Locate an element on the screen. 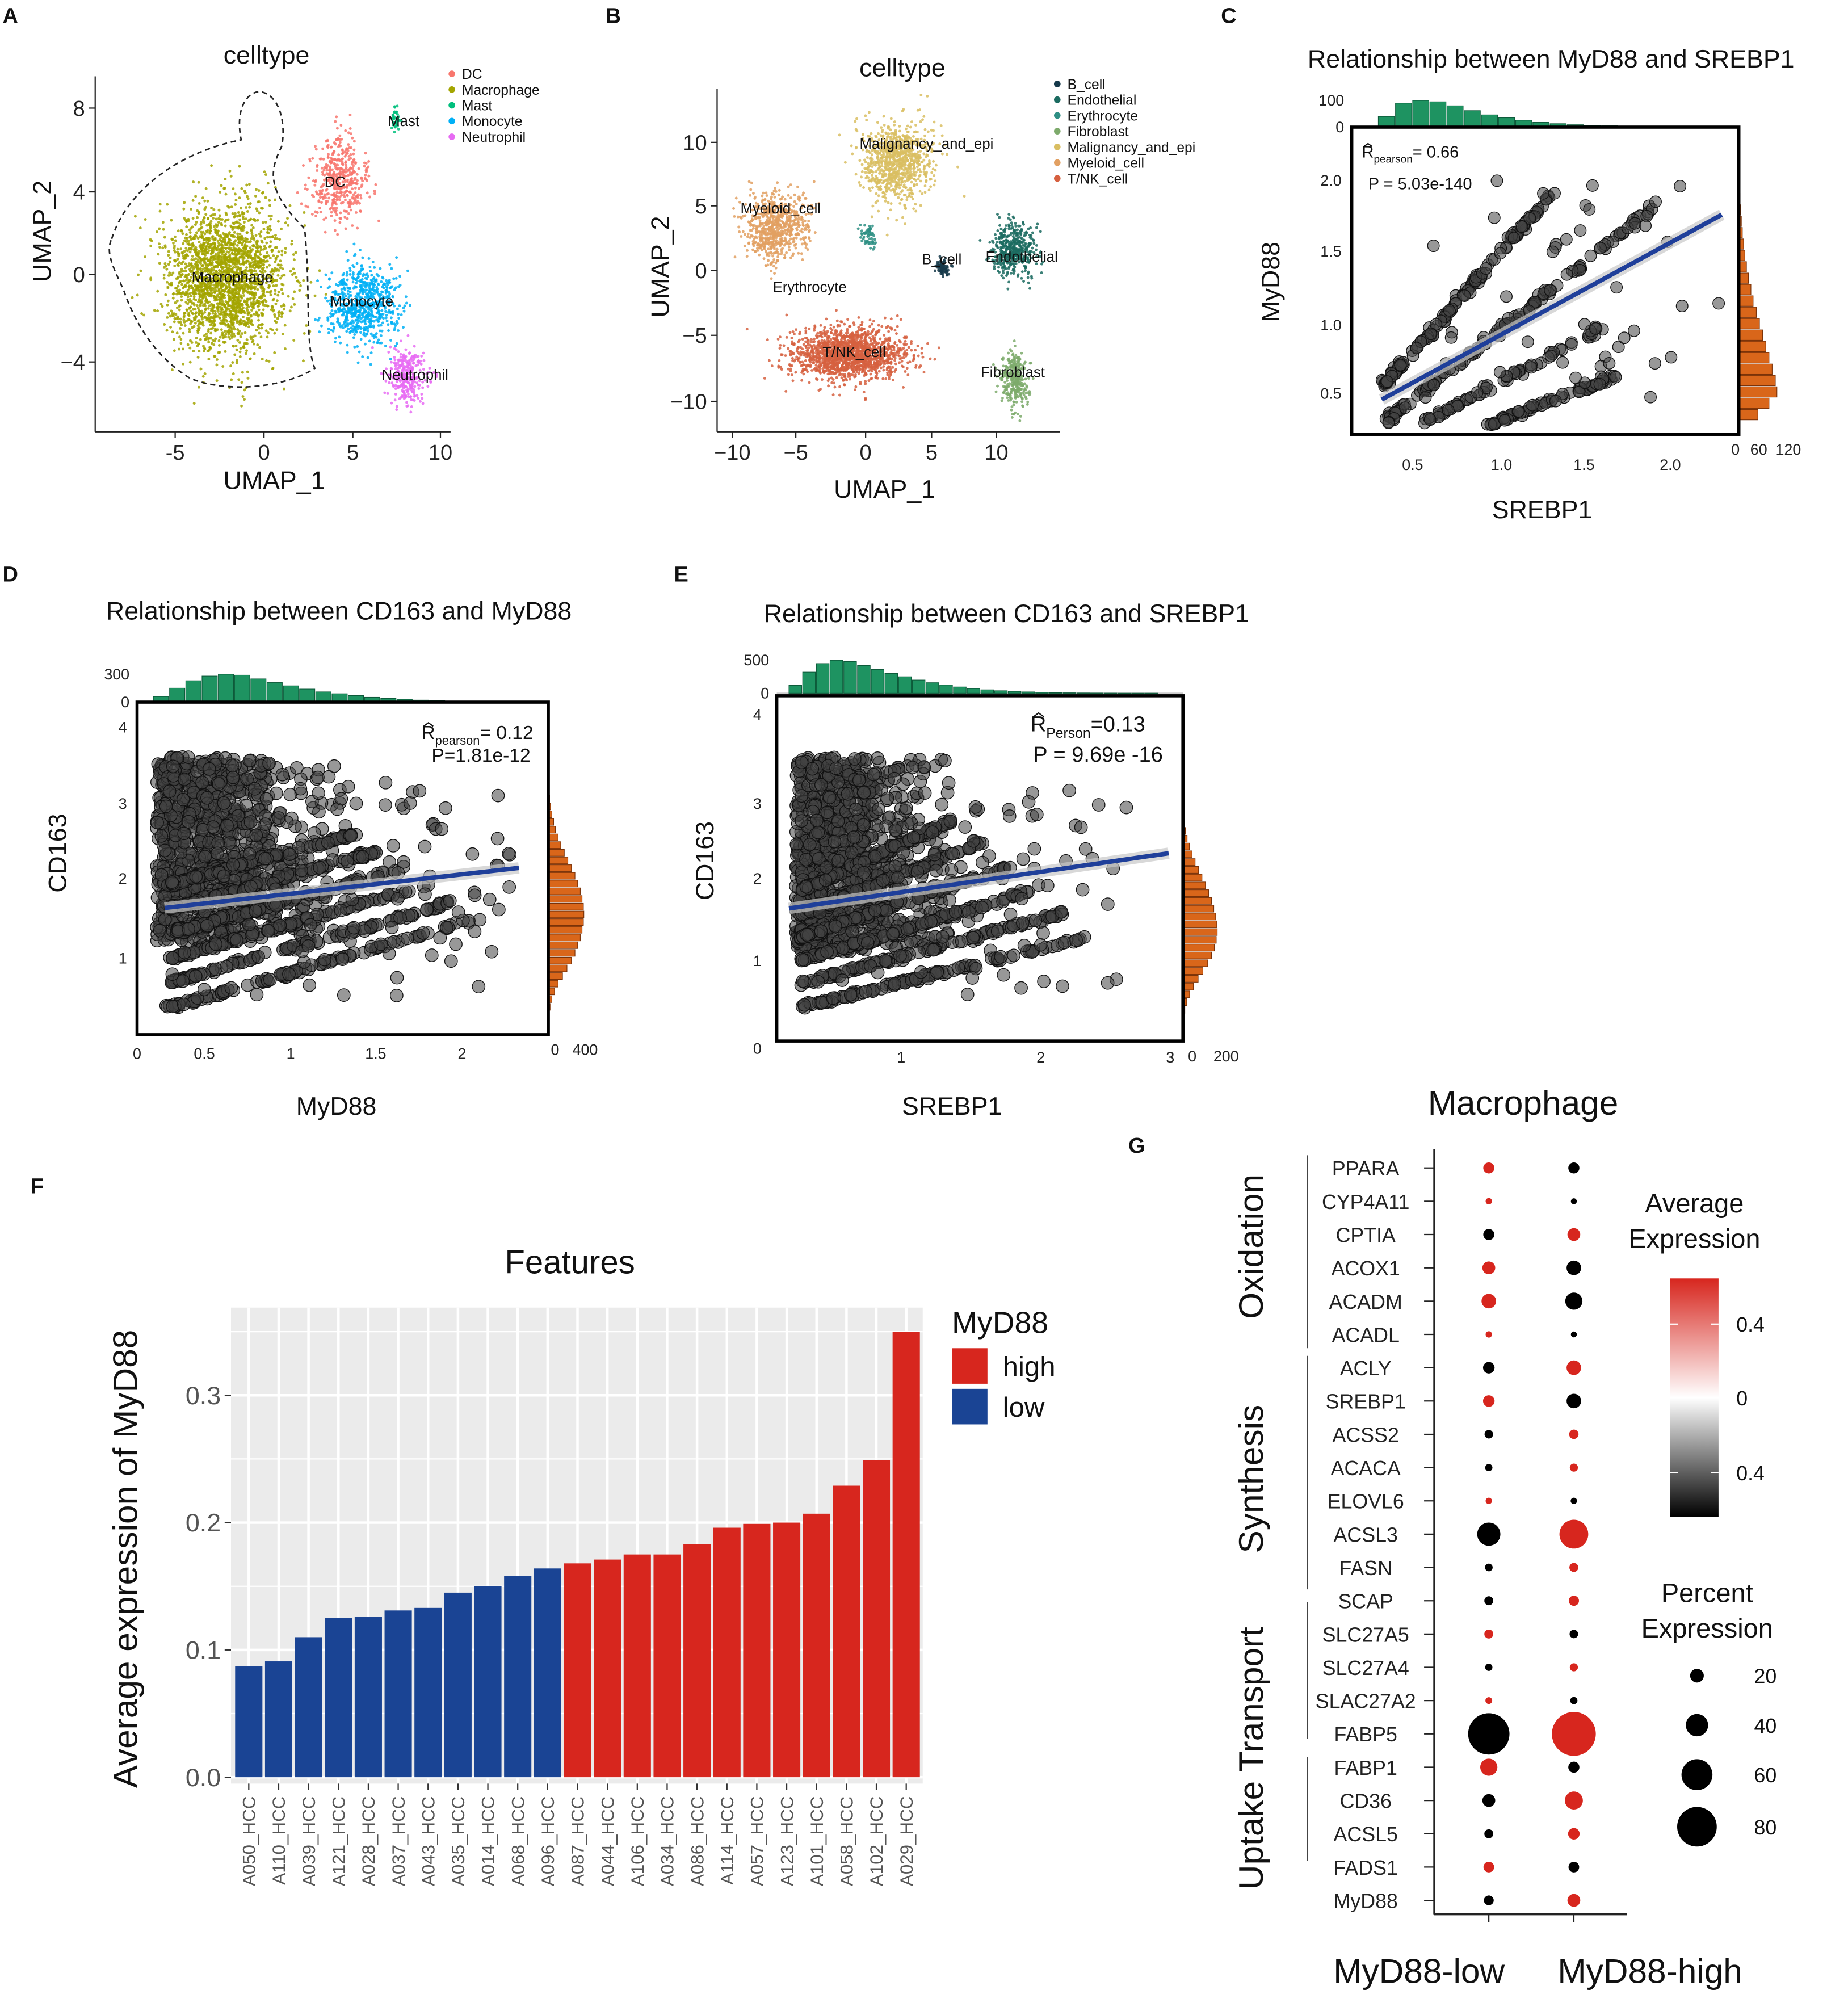  panel-a-points is located at coordinates (284, 259).